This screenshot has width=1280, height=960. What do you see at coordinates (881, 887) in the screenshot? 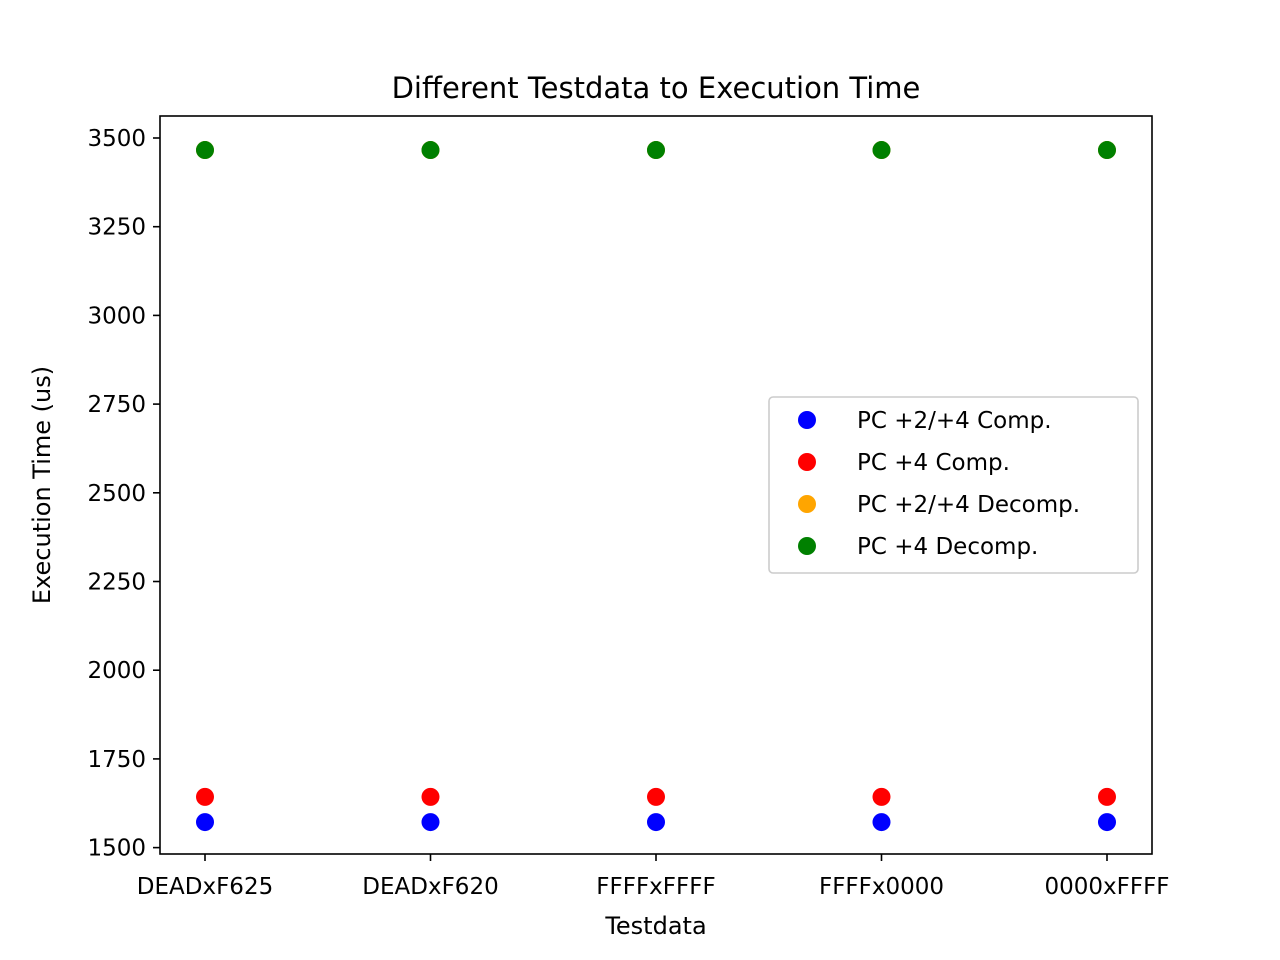
I see `x-tick-label: FFFFx0000` at bounding box center [881, 887].